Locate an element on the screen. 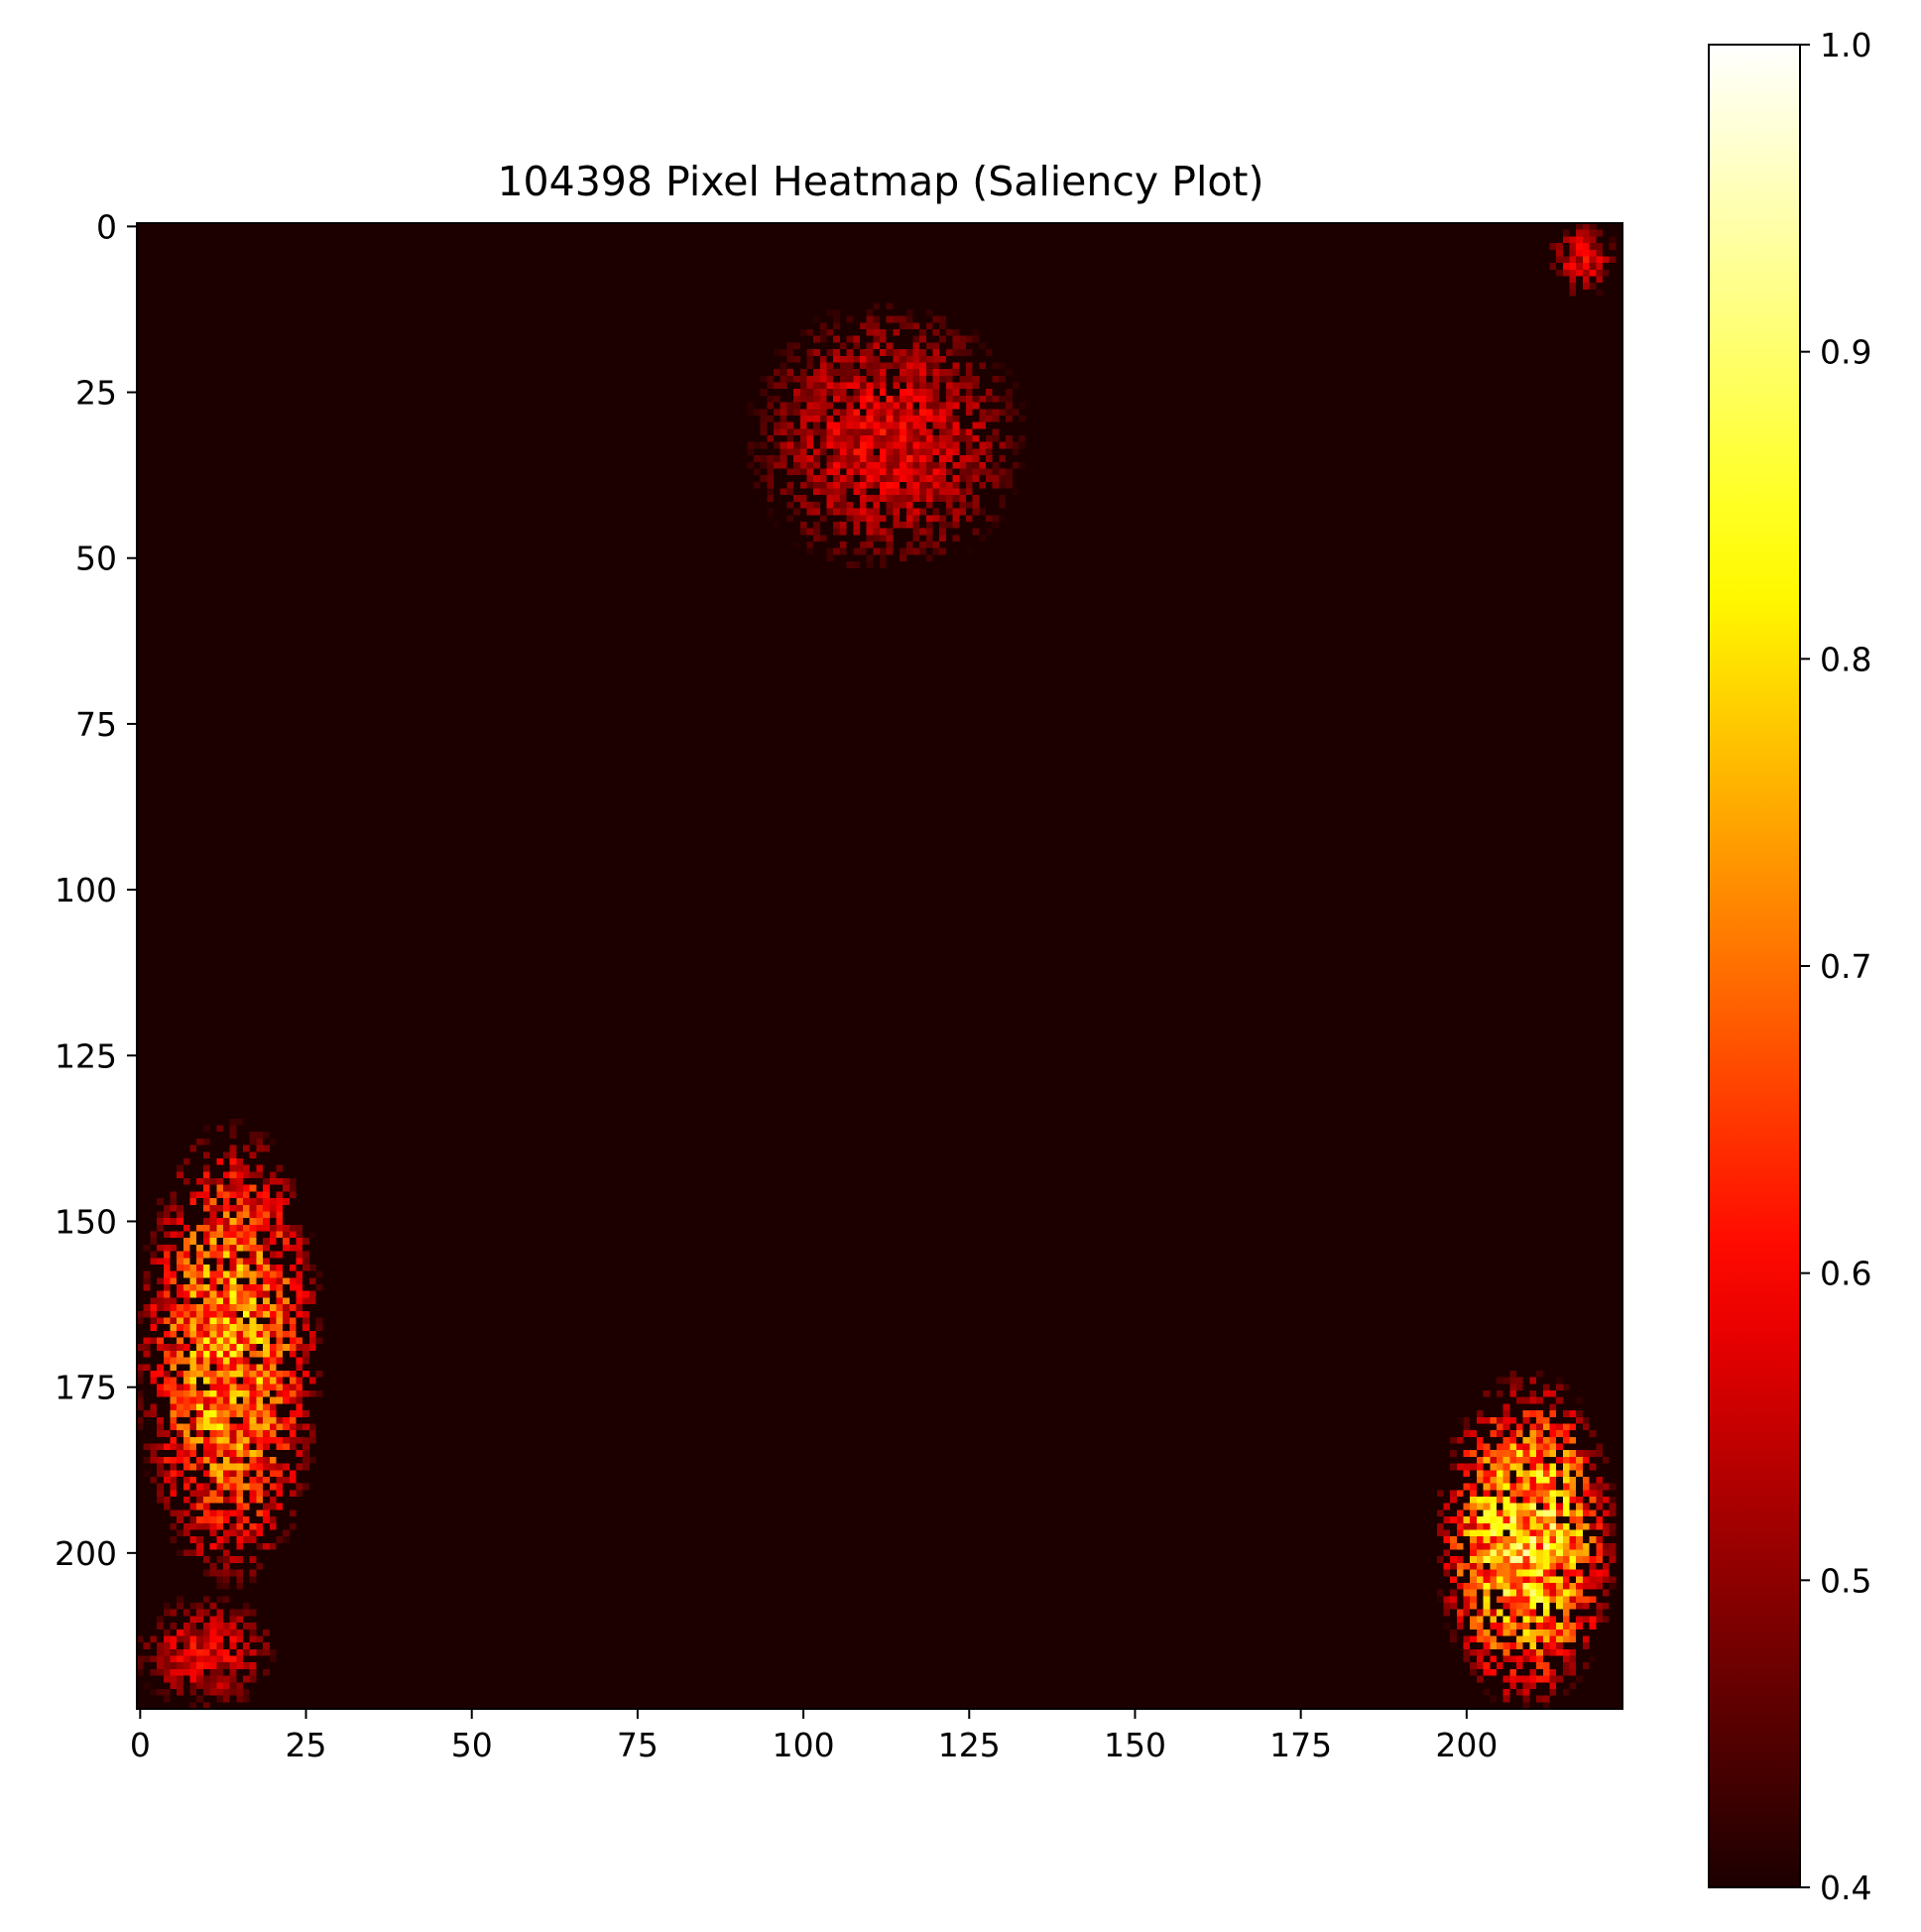  x-tick-label: 150 is located at coordinates (1135, 1745).